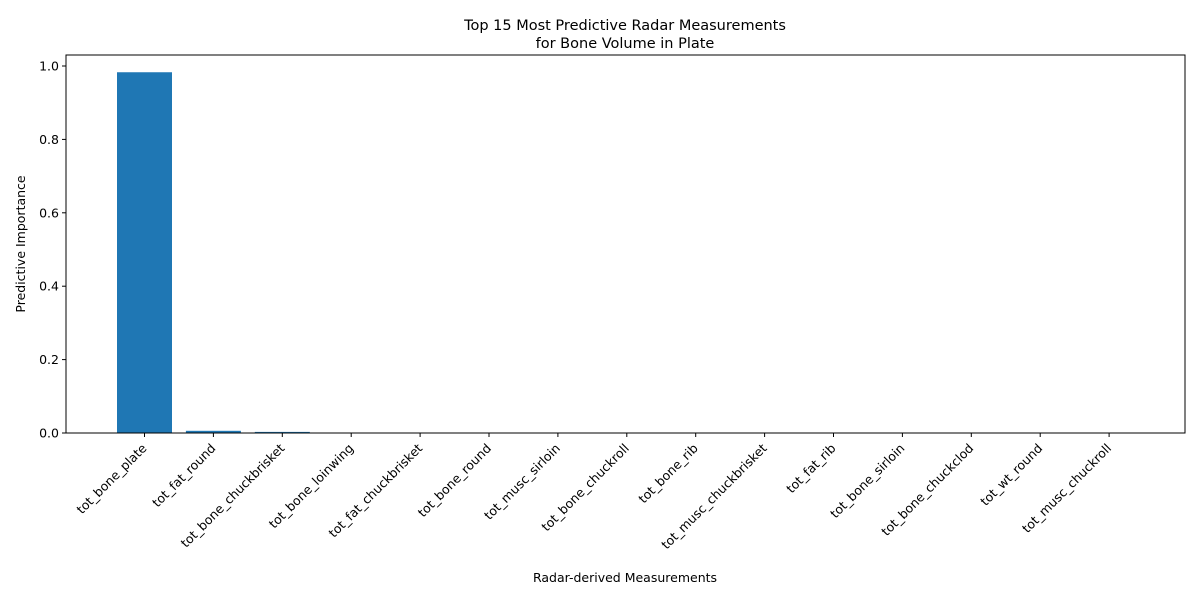  I want to click on y-tick-label: 0.6, so click(49, 212).